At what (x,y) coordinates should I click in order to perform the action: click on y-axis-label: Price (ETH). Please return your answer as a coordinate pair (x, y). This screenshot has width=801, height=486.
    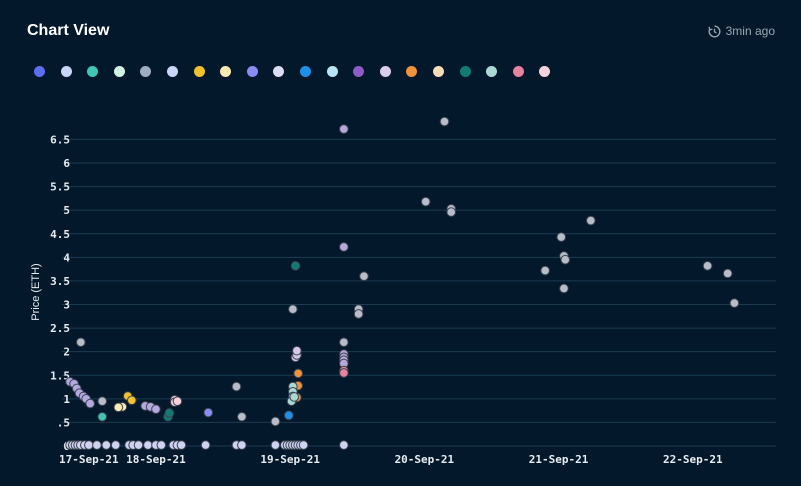
    Looking at the image, I should click on (36, 291).